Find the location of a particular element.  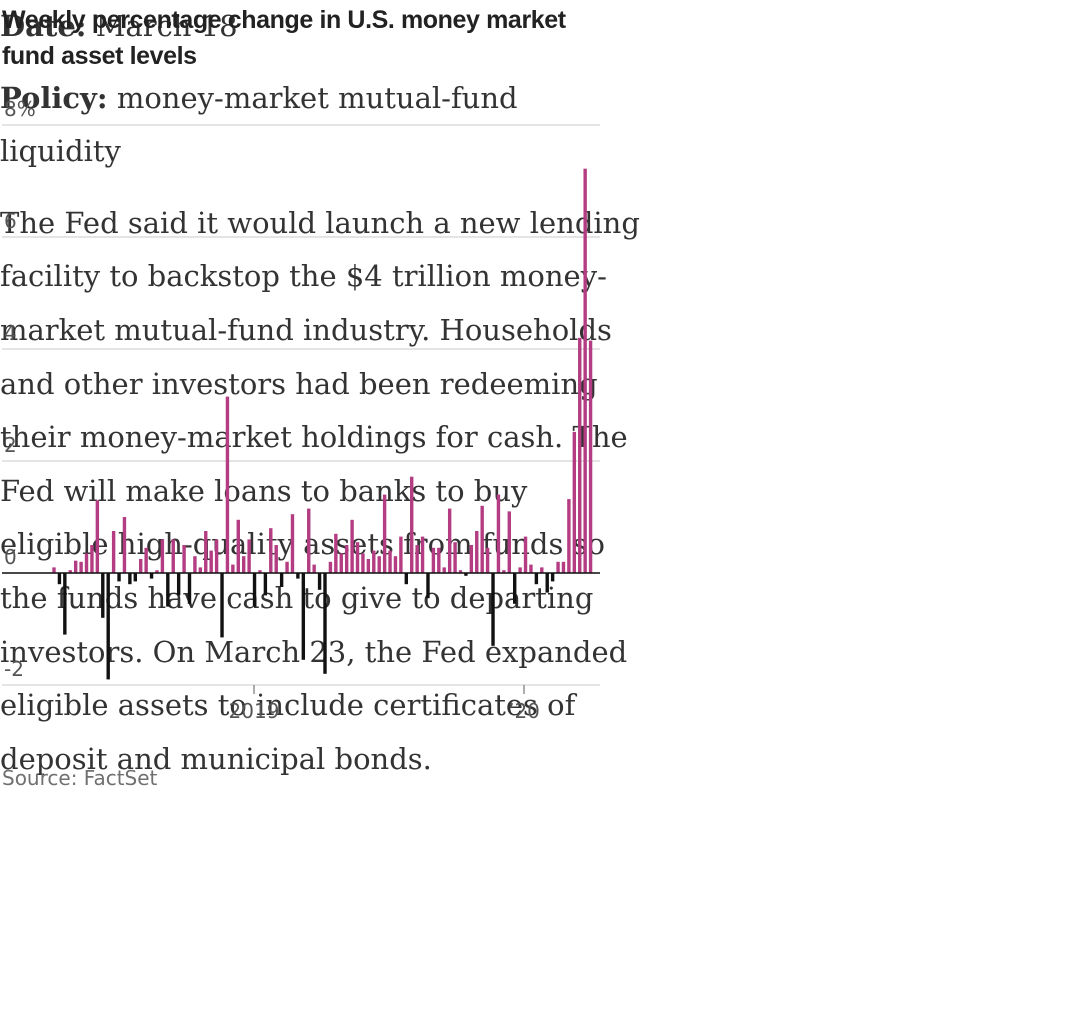

date-label: Date: is located at coordinates (43, 26).